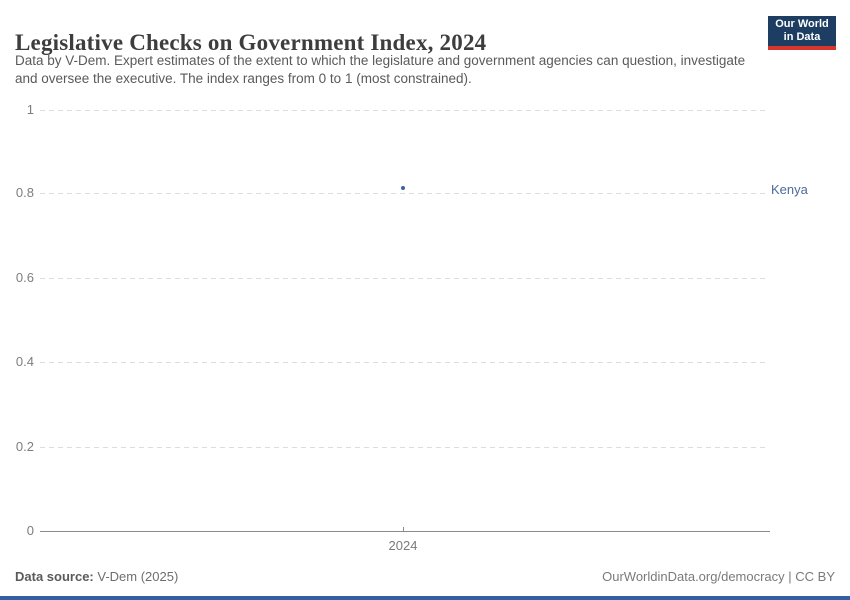 The width and height of the screenshot is (850, 600). I want to click on y-axis-label-1: 1, so click(30, 109).